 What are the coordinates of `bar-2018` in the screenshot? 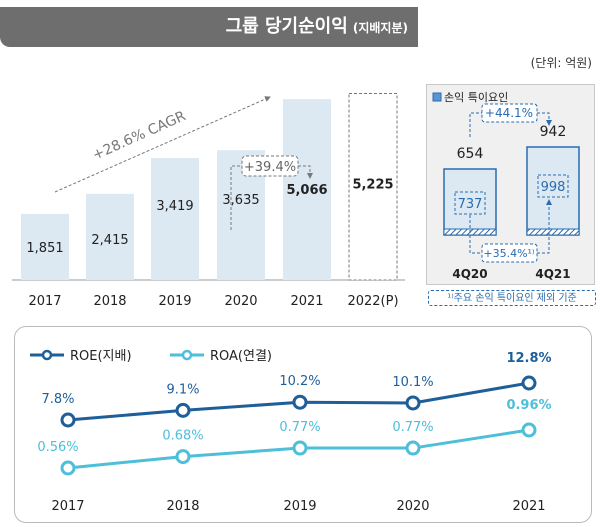 It's located at (110, 236).